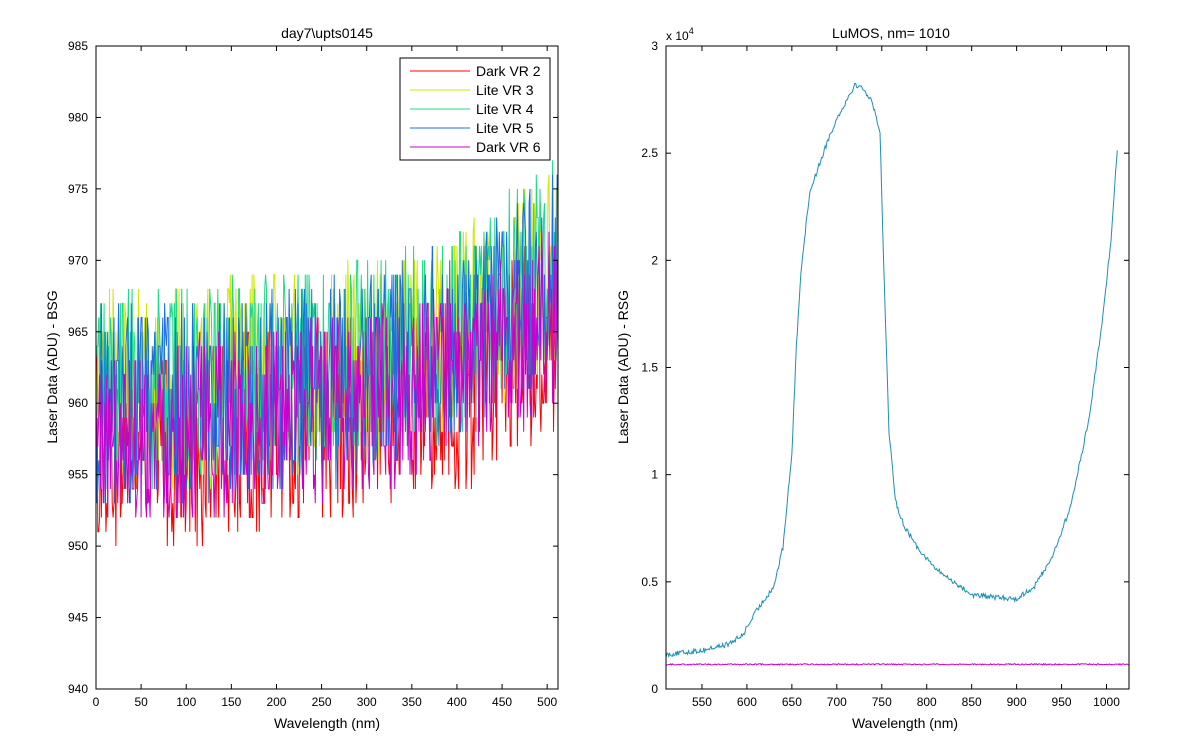 This screenshot has height=750, width=1200. Describe the element at coordinates (654, 475) in the screenshot. I see `right-y-tick-label: 1` at that location.